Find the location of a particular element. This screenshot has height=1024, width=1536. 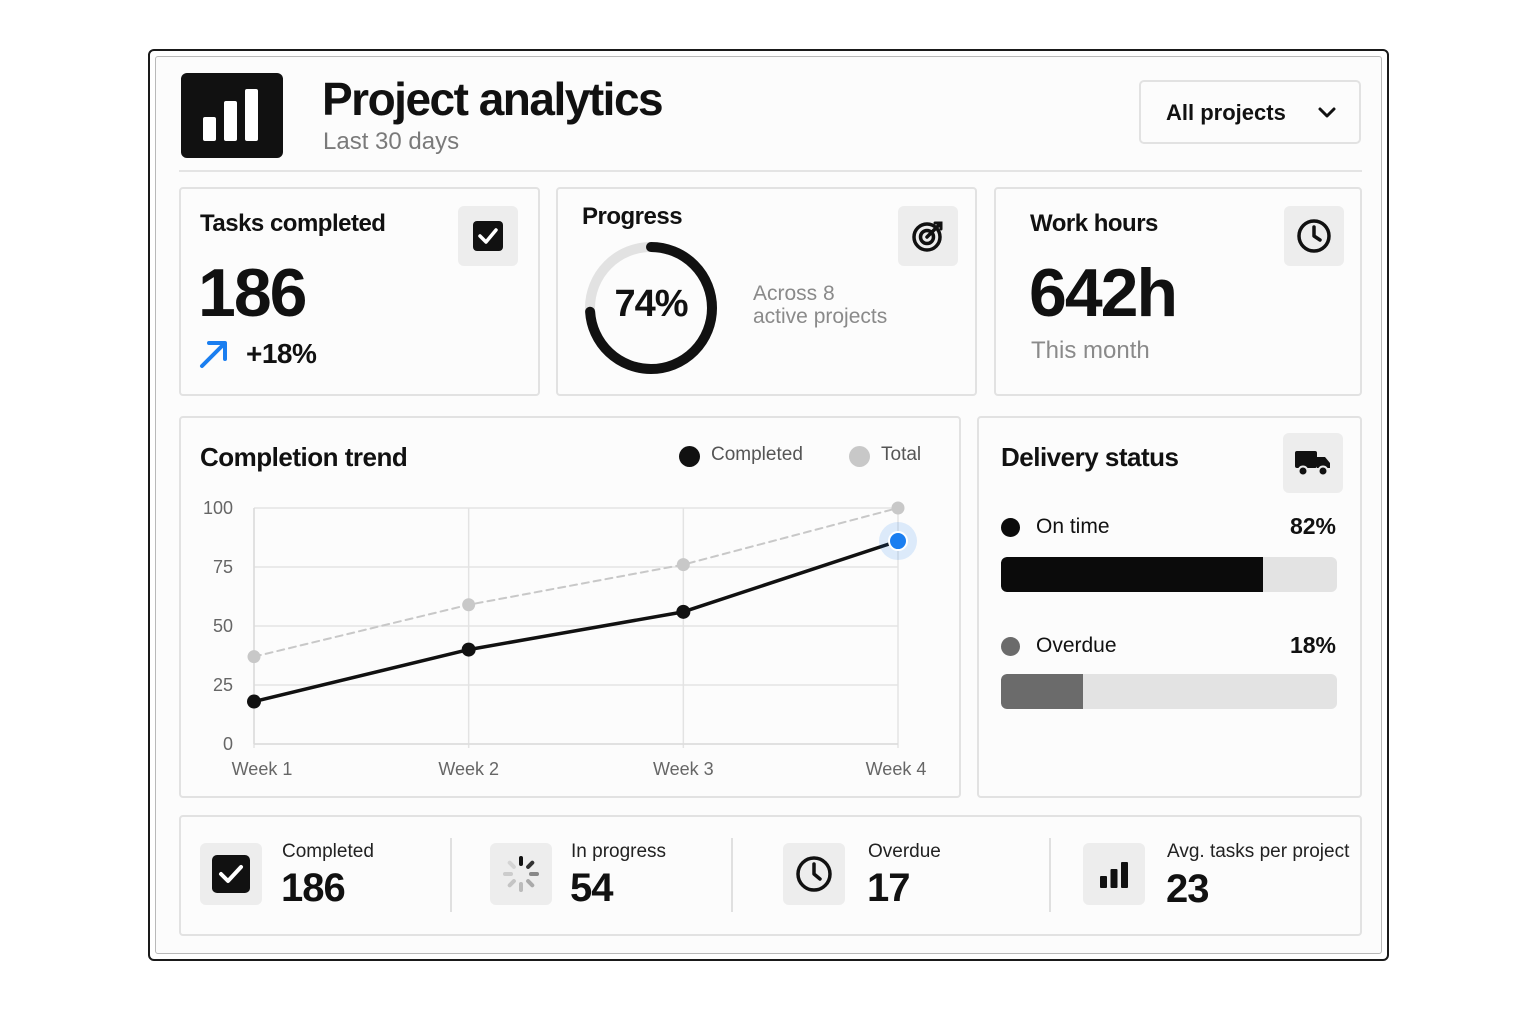

progress-ring is located at coordinates (651, 308).